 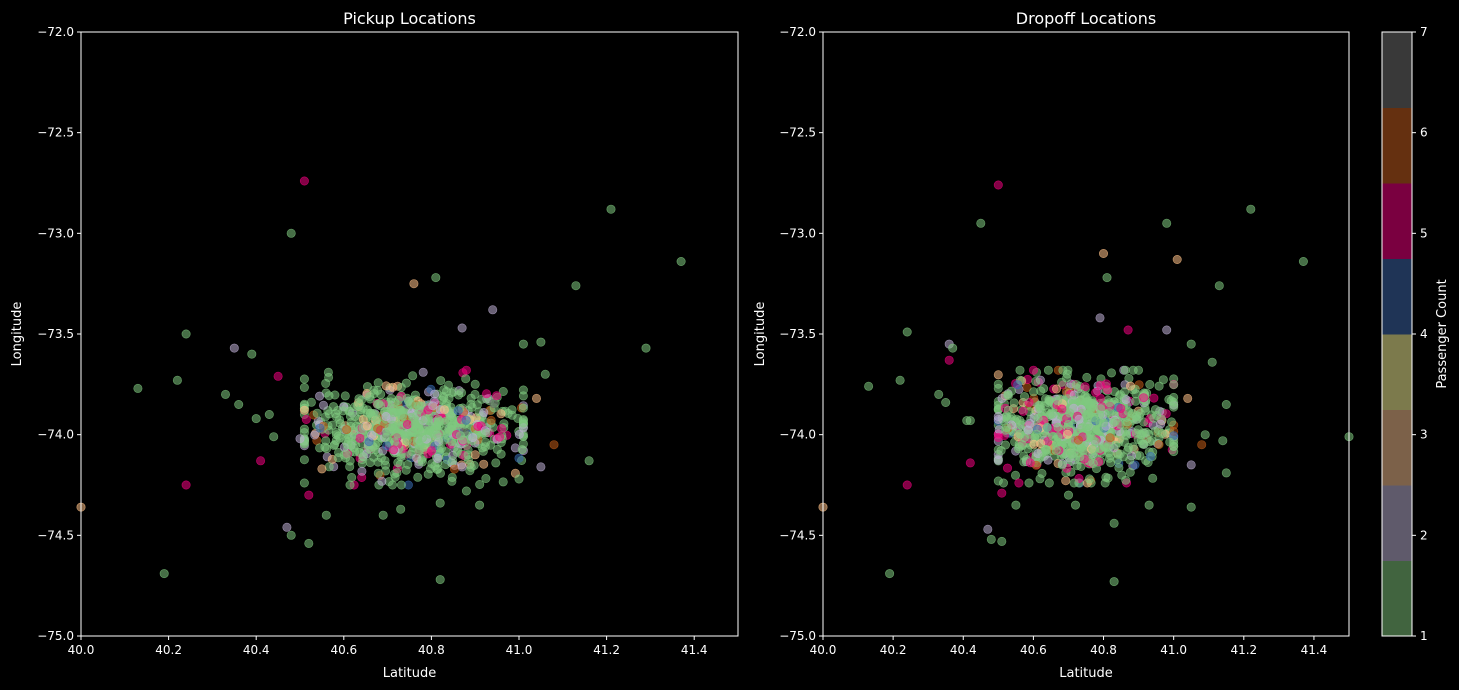 I want to click on passenger-count-colorbar: 1 2 3 4 5 6 7 Passenger Count, so click(x=1415, y=334).